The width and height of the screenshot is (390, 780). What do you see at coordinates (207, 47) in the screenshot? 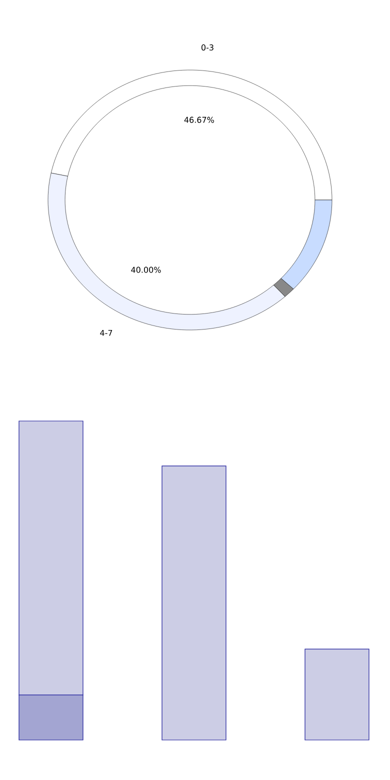
I see `slice-label: 0-3` at bounding box center [207, 47].